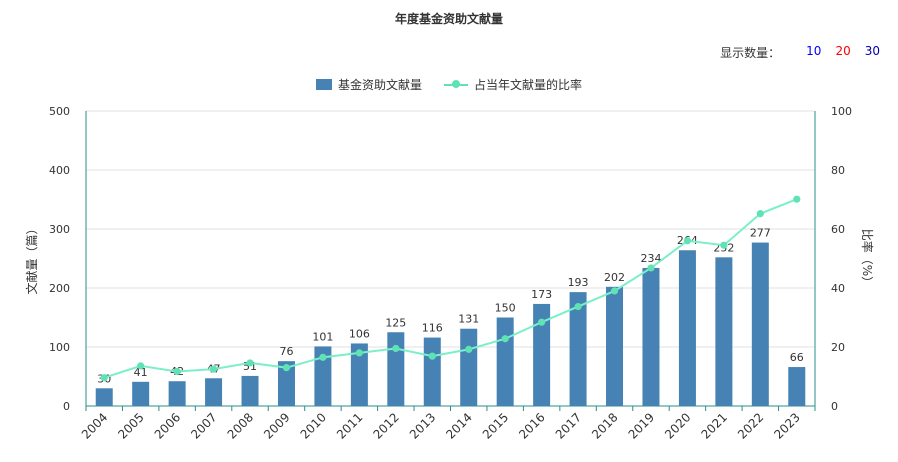 This screenshot has width=898, height=462. What do you see at coordinates (505, 308) in the screenshot?
I see `bar-data-label: 150` at bounding box center [505, 308].